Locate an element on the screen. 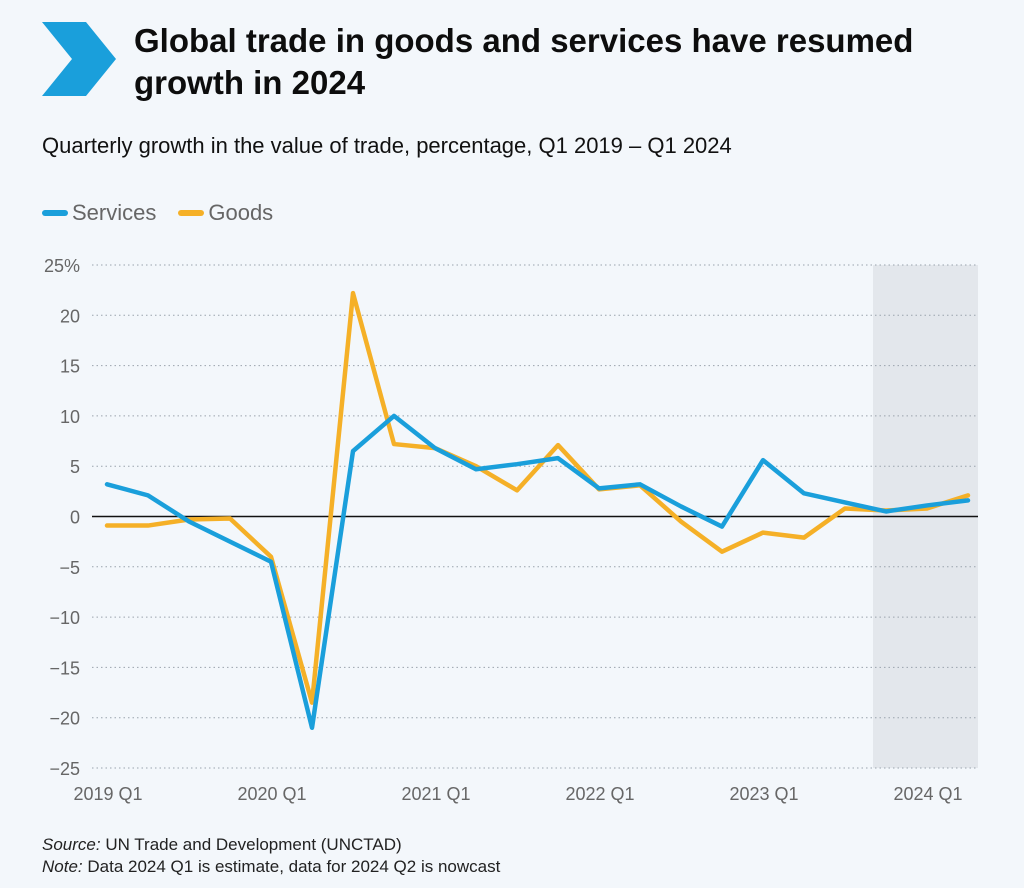 This screenshot has height=888, width=1024. legend-label-services: Services is located at coordinates (114, 212).